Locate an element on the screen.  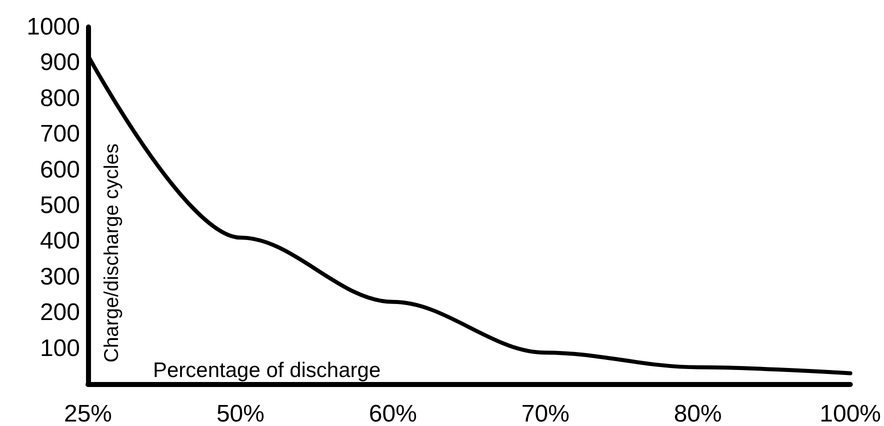
y-tick-label: 100 is located at coordinates (60, 348).